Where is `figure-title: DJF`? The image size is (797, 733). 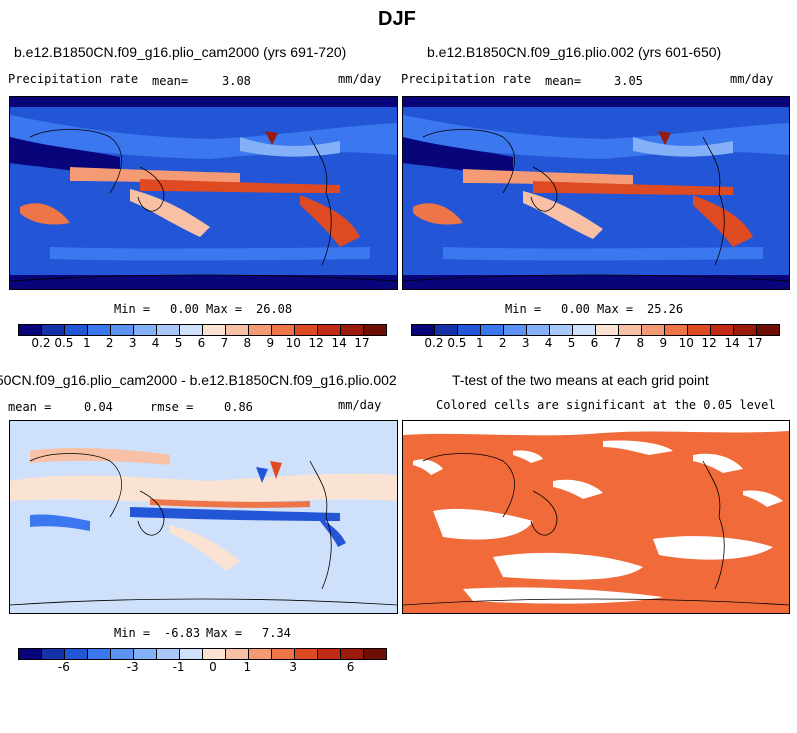
figure-title: DJF is located at coordinates (397, 19).